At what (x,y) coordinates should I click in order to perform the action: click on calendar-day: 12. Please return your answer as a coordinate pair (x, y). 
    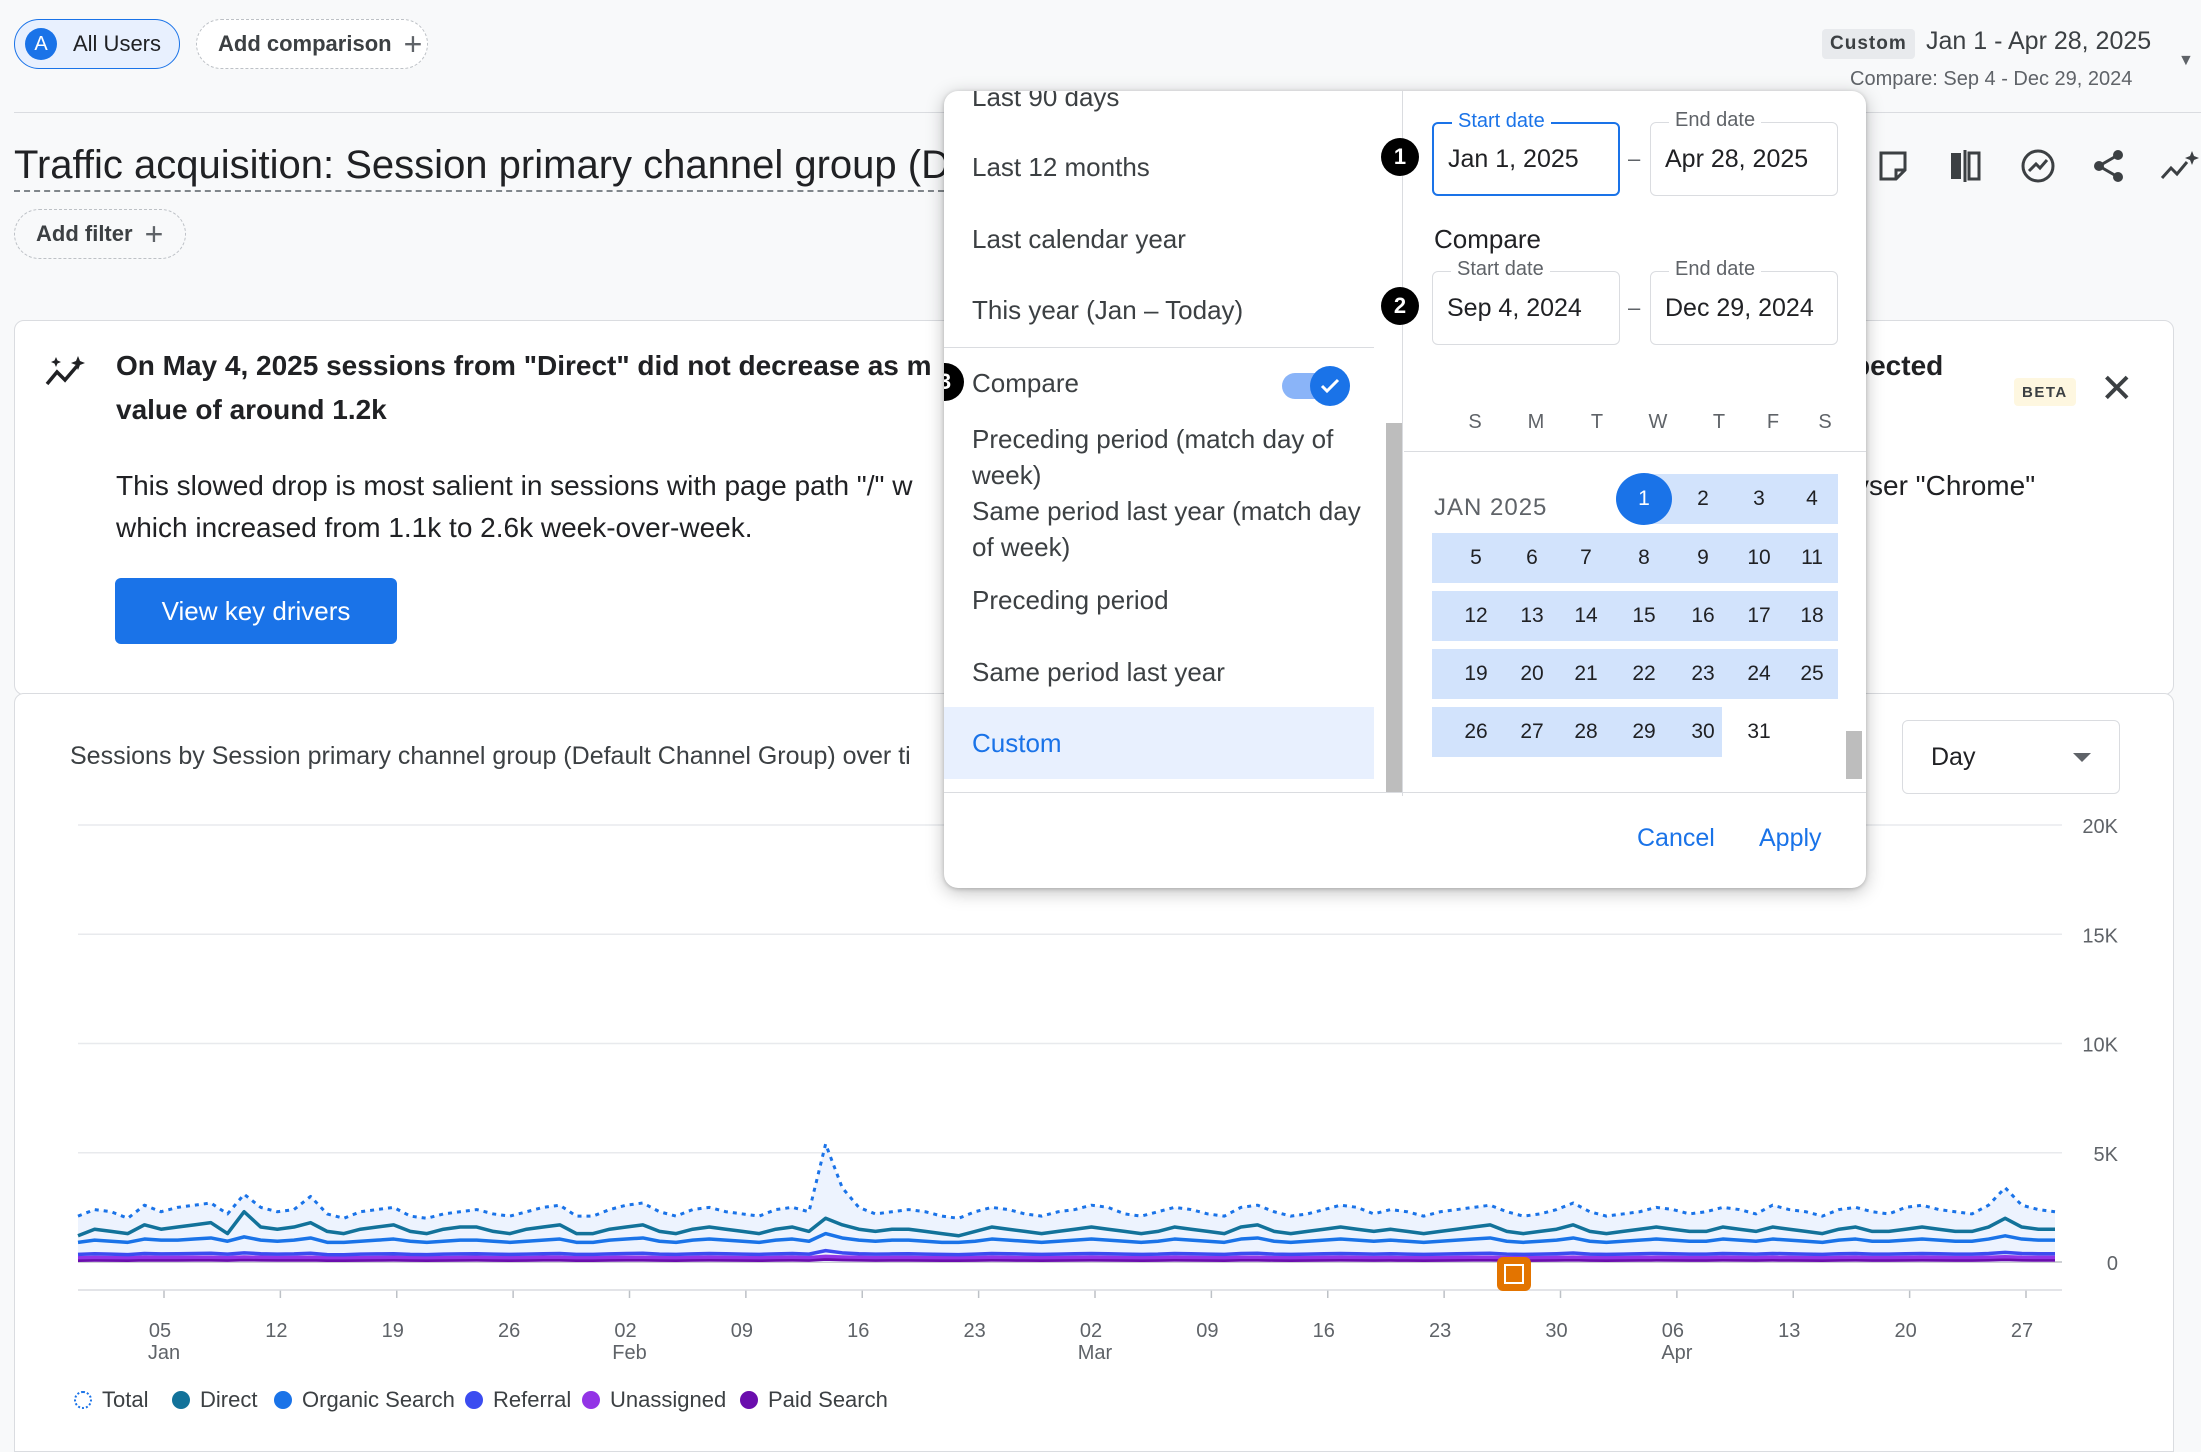
    Looking at the image, I should click on (1476, 616).